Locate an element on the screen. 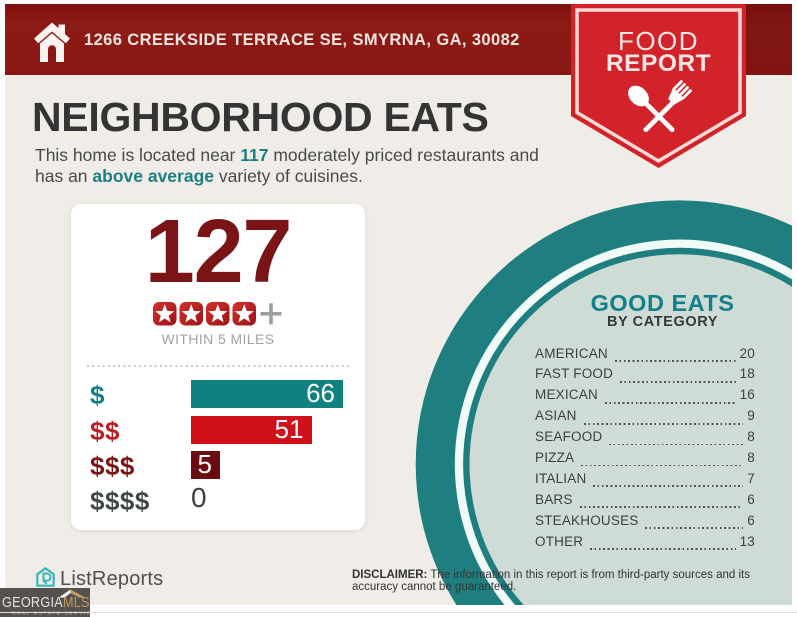 The height and width of the screenshot is (617, 797). svg-text: FOOD is located at coordinates (658, 41).